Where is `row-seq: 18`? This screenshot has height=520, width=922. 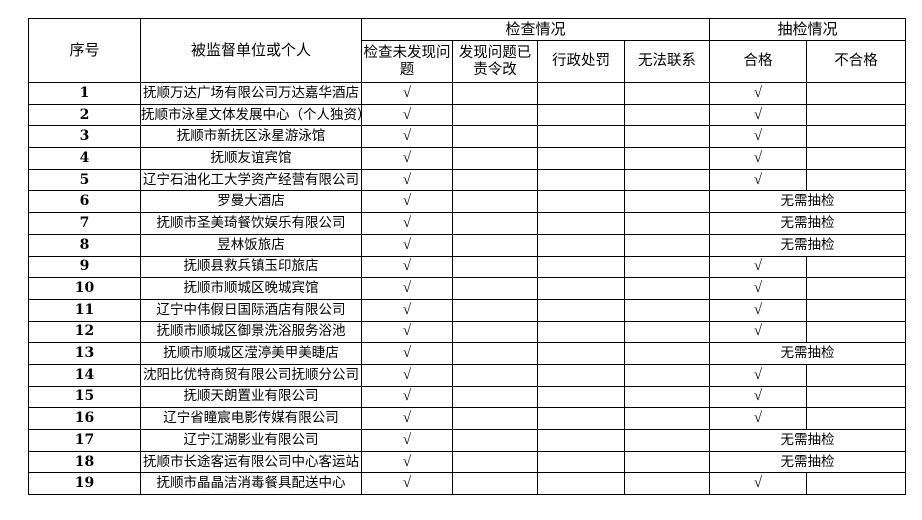
row-seq: 18 is located at coordinates (84, 462).